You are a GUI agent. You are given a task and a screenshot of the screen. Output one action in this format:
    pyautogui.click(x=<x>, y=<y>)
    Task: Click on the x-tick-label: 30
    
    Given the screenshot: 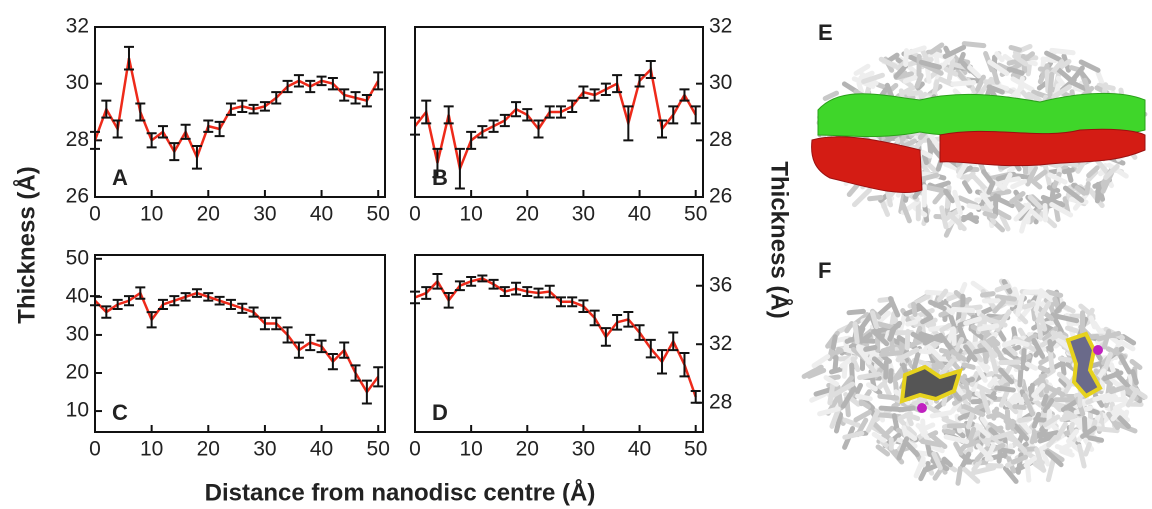 What is the action you would take?
    pyautogui.click(x=264, y=449)
    